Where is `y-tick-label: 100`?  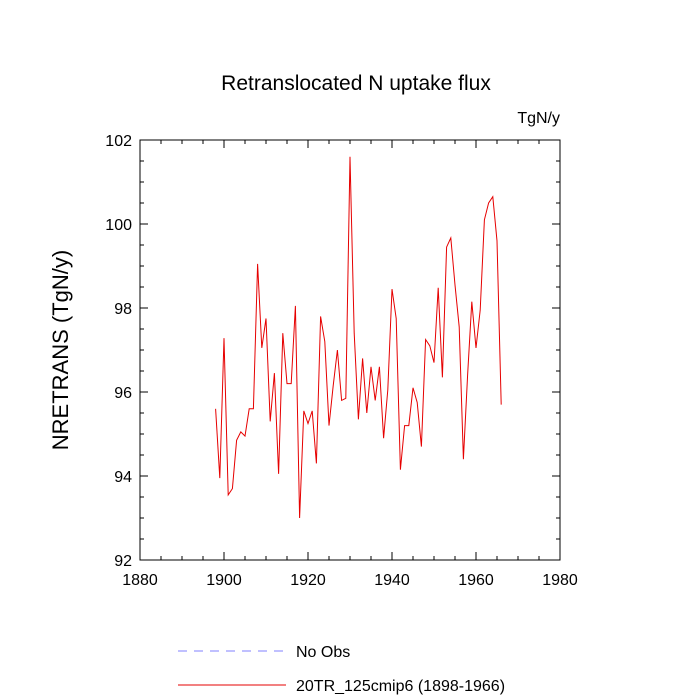 y-tick-label: 100 is located at coordinates (118, 225).